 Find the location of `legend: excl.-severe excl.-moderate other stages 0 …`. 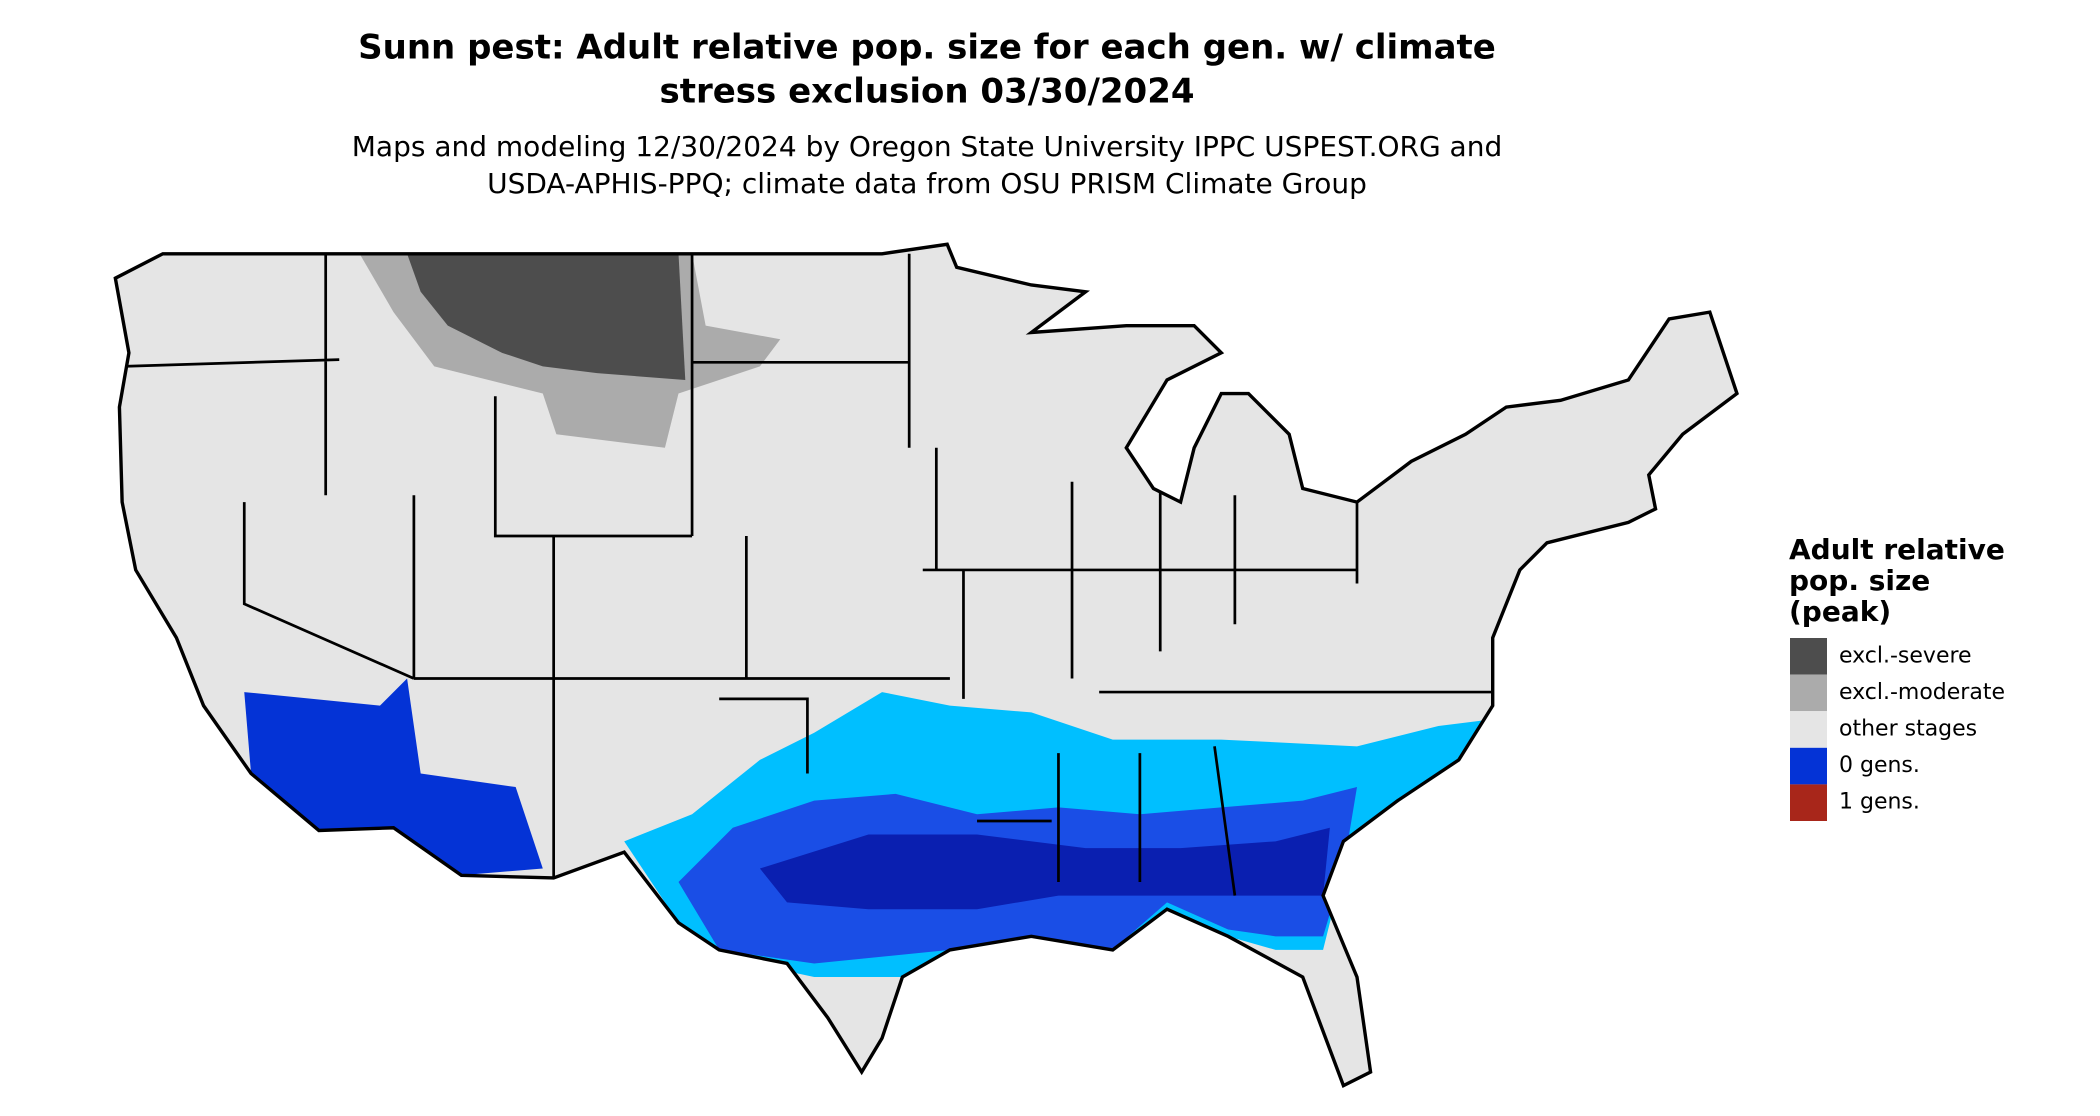

legend: excl.-severe excl.-moderate other stages 0 … is located at coordinates (1897, 729).